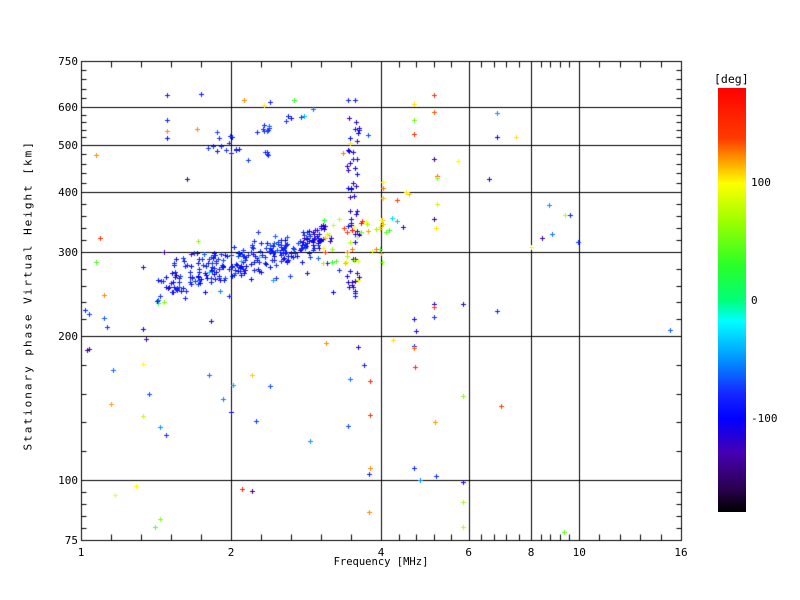  What do you see at coordinates (732, 300) in the screenshot?
I see `colorbar` at bounding box center [732, 300].